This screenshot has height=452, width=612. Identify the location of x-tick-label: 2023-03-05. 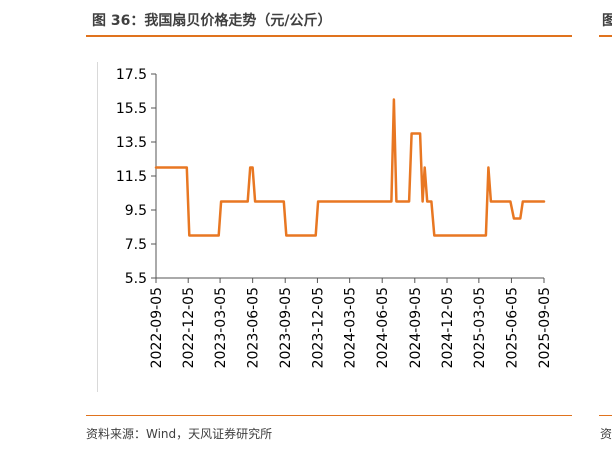
(221, 327).